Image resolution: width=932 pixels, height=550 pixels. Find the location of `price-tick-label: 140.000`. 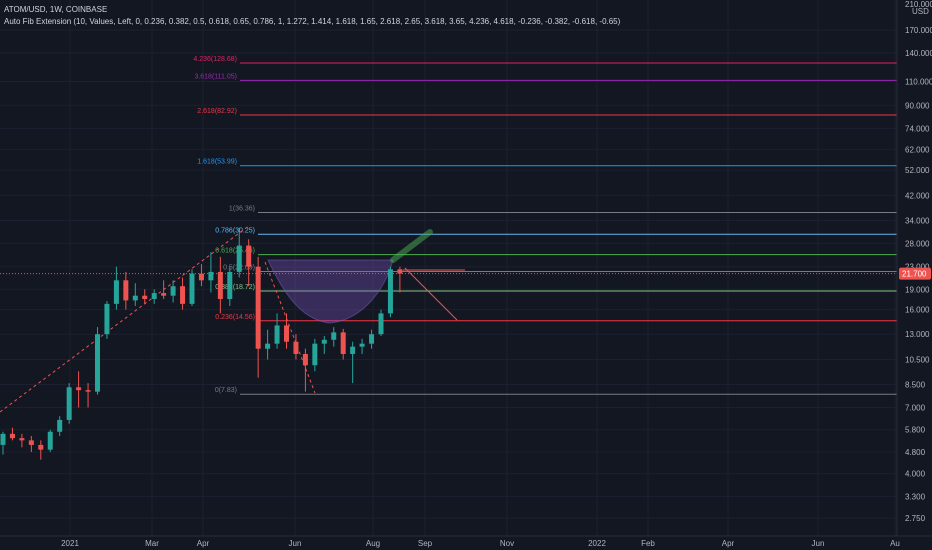

price-tick-label: 140.000 is located at coordinates (918, 53).